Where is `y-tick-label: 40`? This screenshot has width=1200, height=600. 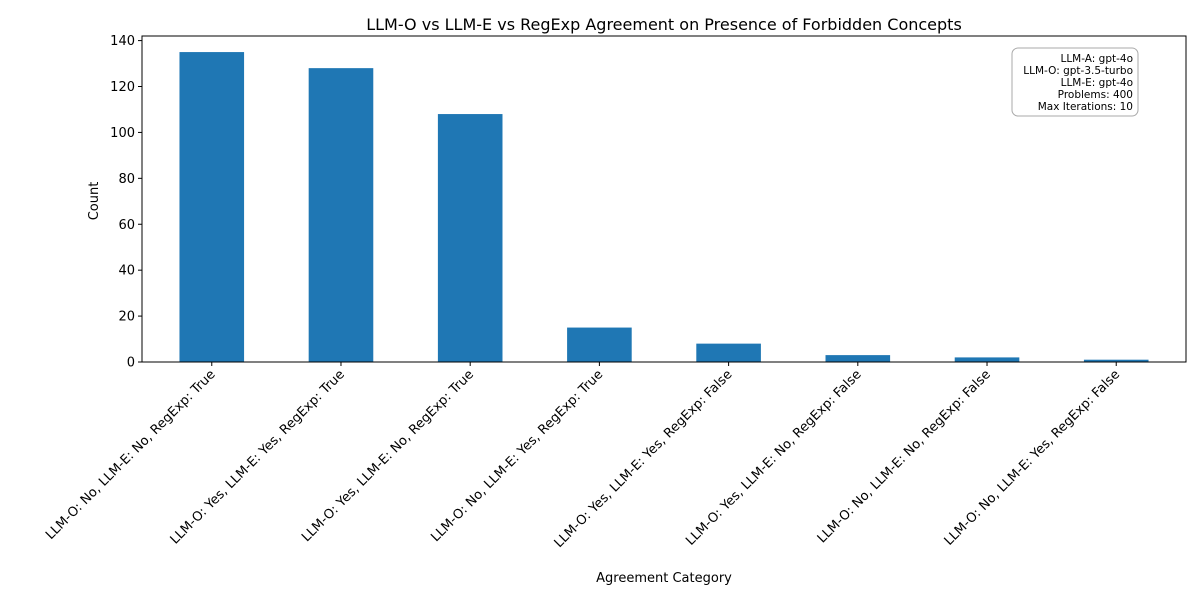
y-tick-label: 40 is located at coordinates (126, 271).